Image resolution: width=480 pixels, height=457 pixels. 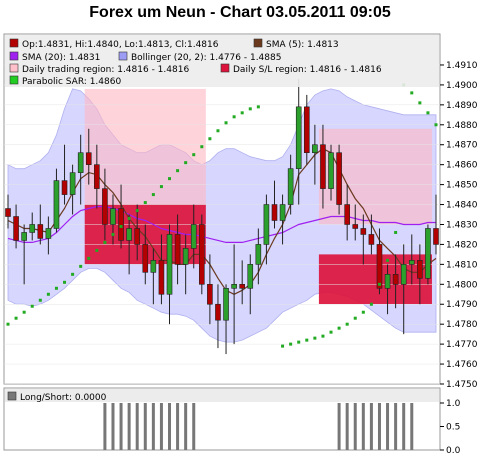 I want to click on ytick-label-3: 1.4780, so click(x=462, y=325).